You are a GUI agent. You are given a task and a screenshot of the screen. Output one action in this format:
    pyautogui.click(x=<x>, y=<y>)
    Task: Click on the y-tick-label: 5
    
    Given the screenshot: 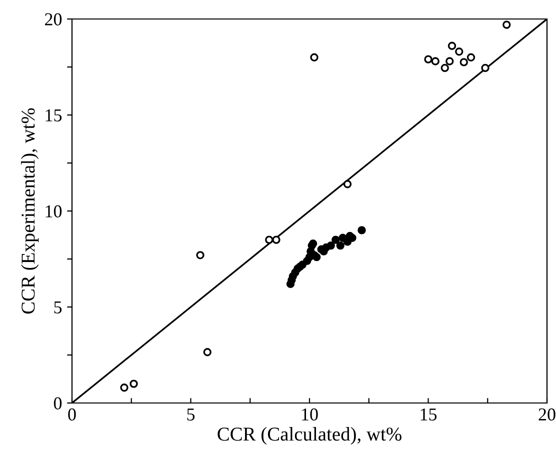 What is the action you would take?
    pyautogui.click(x=58, y=307)
    